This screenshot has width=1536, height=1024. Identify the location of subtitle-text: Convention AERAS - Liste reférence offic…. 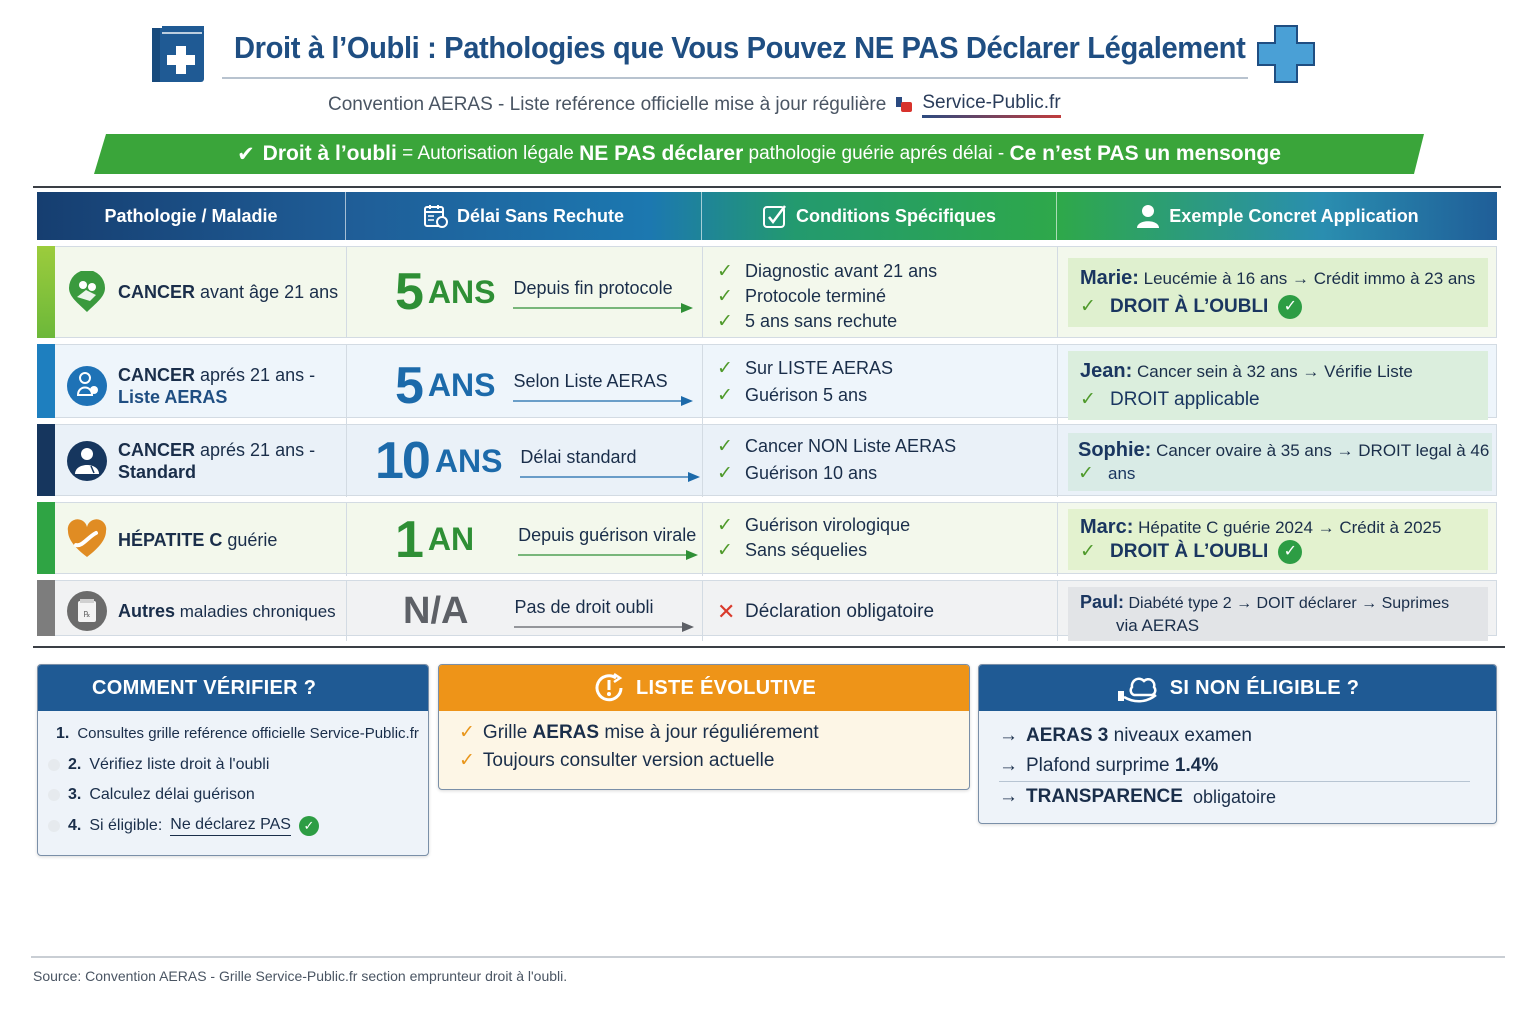
(607, 104).